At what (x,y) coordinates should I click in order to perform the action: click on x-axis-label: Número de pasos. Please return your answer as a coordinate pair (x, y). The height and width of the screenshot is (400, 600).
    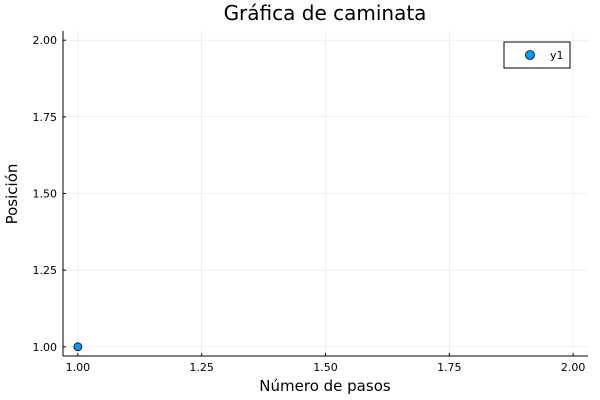
    Looking at the image, I should click on (325, 386).